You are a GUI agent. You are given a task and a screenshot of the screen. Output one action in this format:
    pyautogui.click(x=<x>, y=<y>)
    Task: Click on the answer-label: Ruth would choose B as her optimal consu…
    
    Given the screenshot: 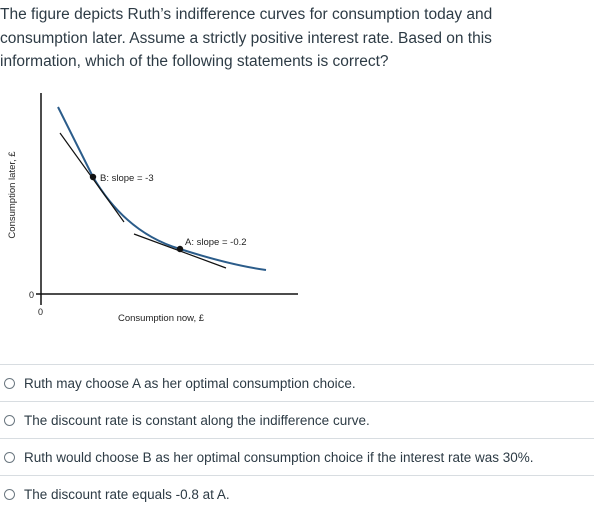 What is the action you would take?
    pyautogui.click(x=279, y=457)
    